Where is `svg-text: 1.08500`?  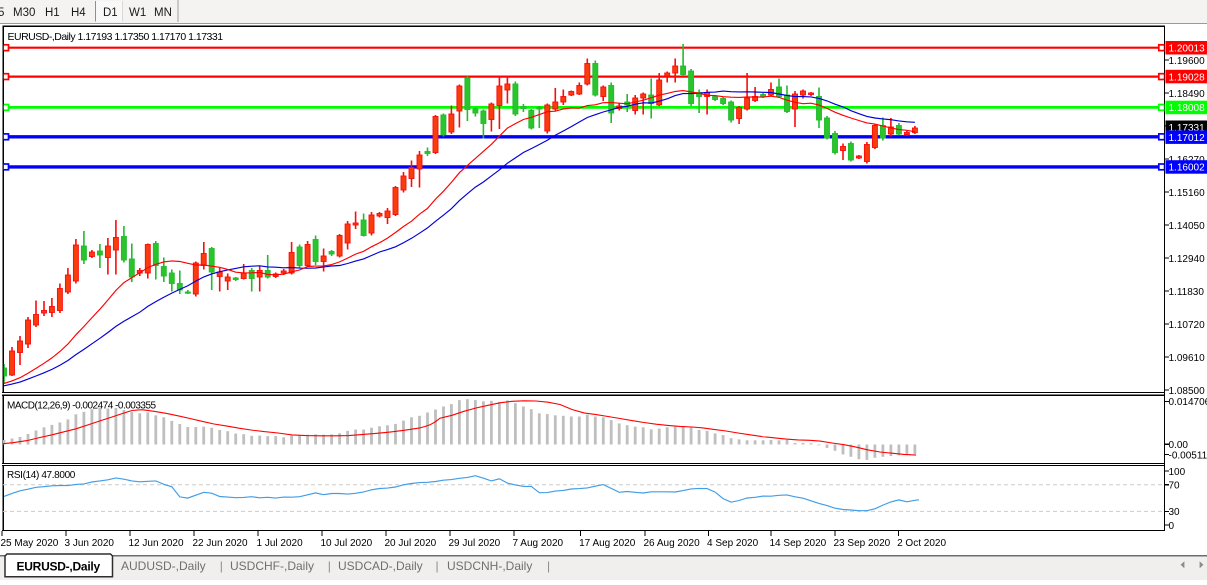 svg-text: 1.08500 is located at coordinates (1187, 391).